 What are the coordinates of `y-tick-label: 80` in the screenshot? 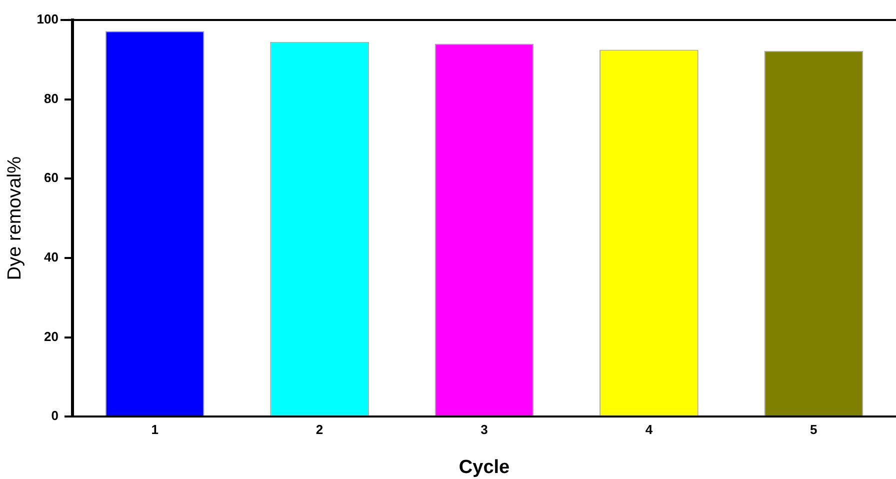 It's located at (51, 98).